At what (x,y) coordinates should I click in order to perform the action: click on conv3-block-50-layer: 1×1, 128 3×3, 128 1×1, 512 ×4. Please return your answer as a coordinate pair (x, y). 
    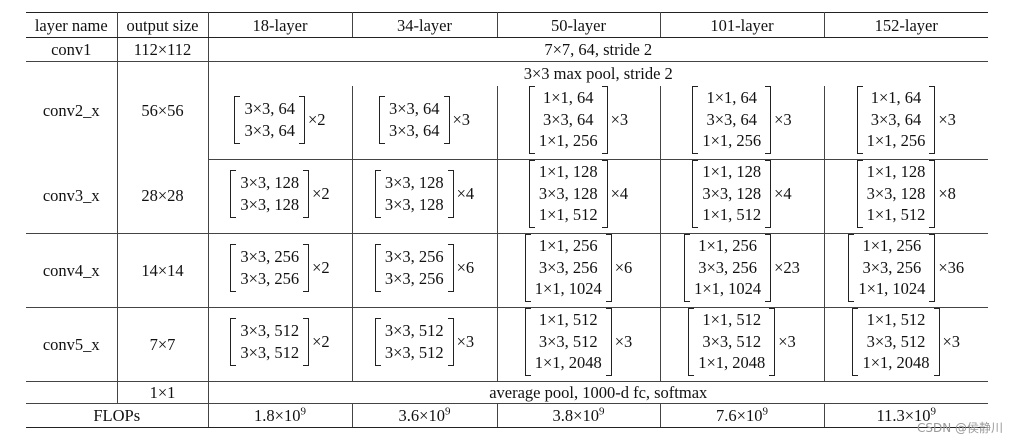
    Looking at the image, I should click on (579, 196).